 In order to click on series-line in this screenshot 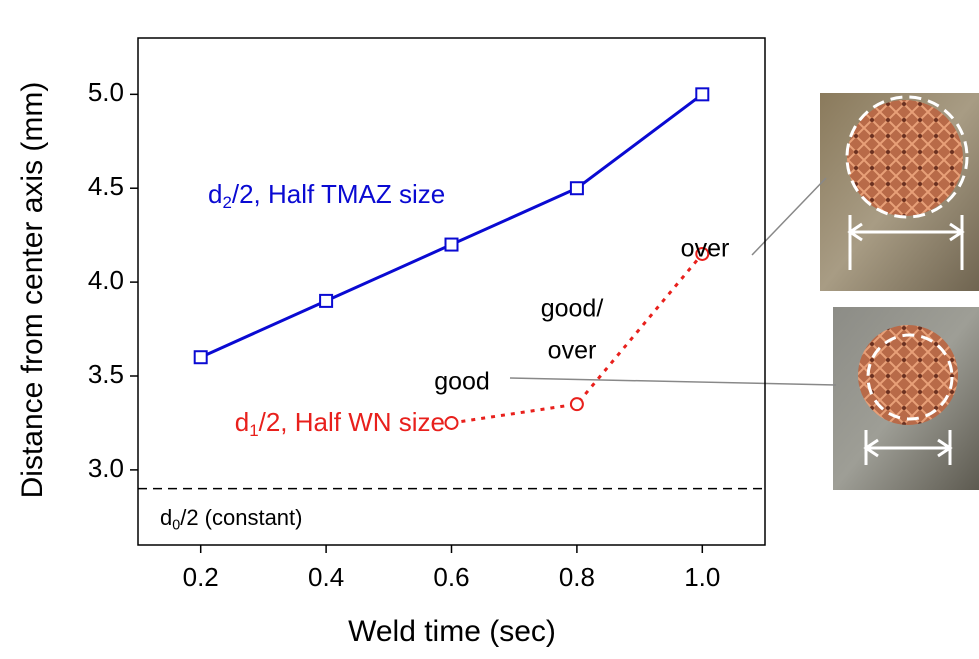, I will do `click(577, 338)`.